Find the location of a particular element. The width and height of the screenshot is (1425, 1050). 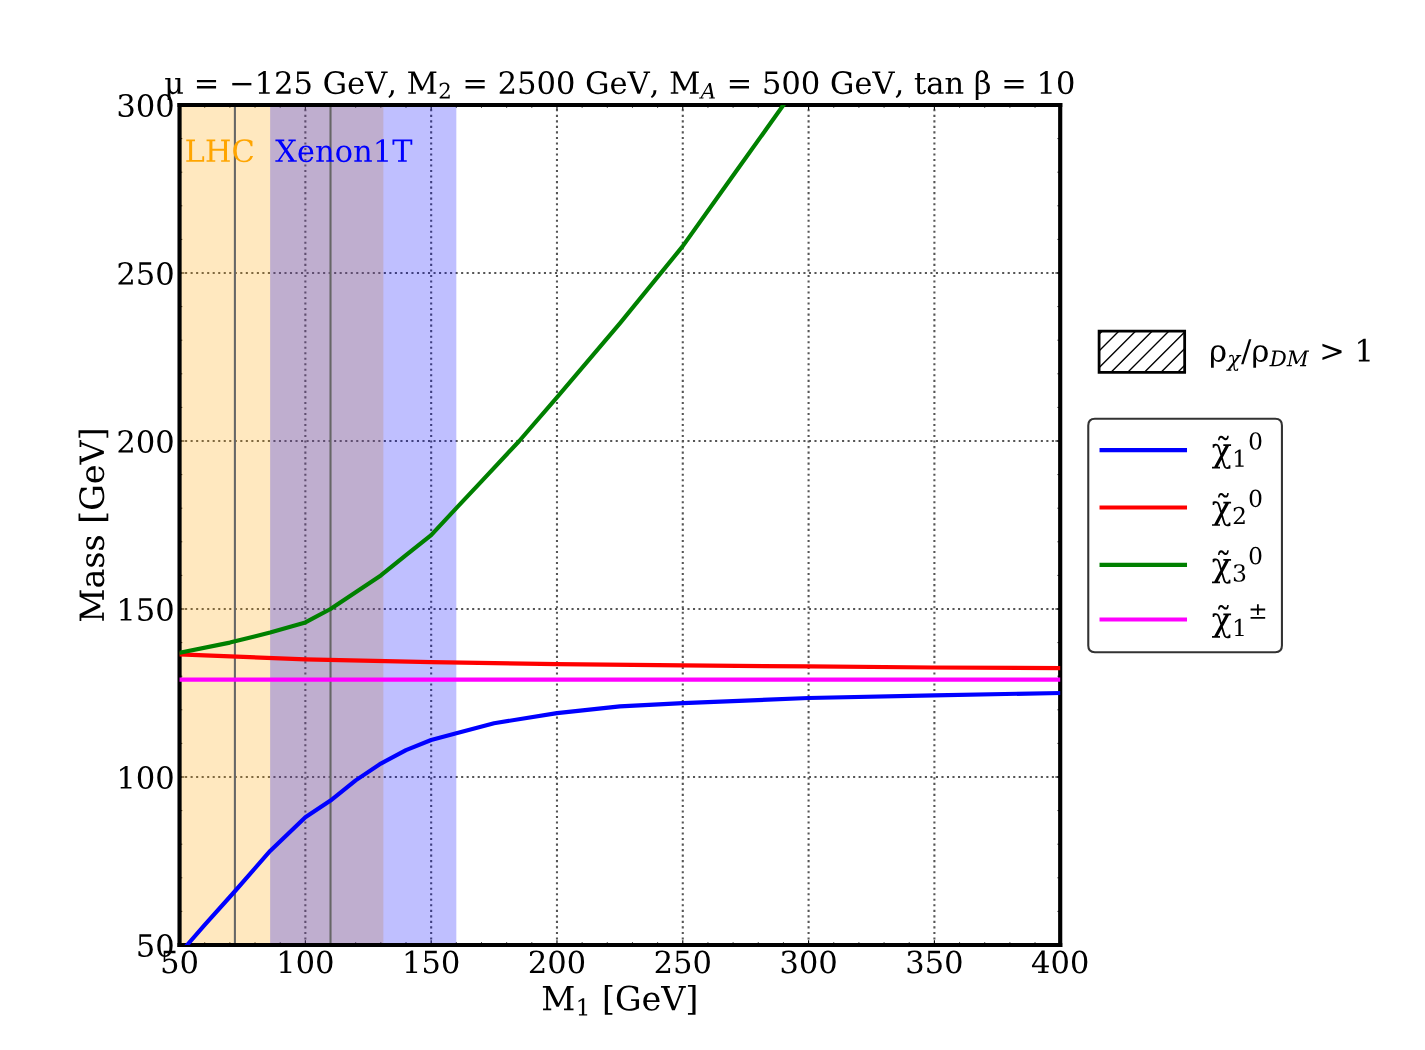

legend-label: χ̃$_{2}$$^{0}$ is located at coordinates (1237, 508).